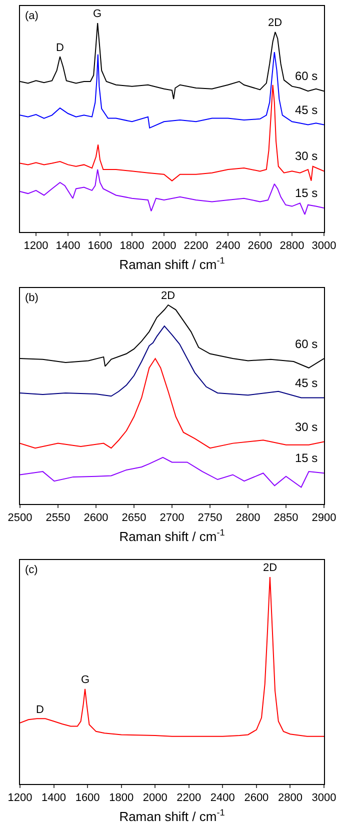  I want to click on x-tick-label: 2900, so click(324, 518).